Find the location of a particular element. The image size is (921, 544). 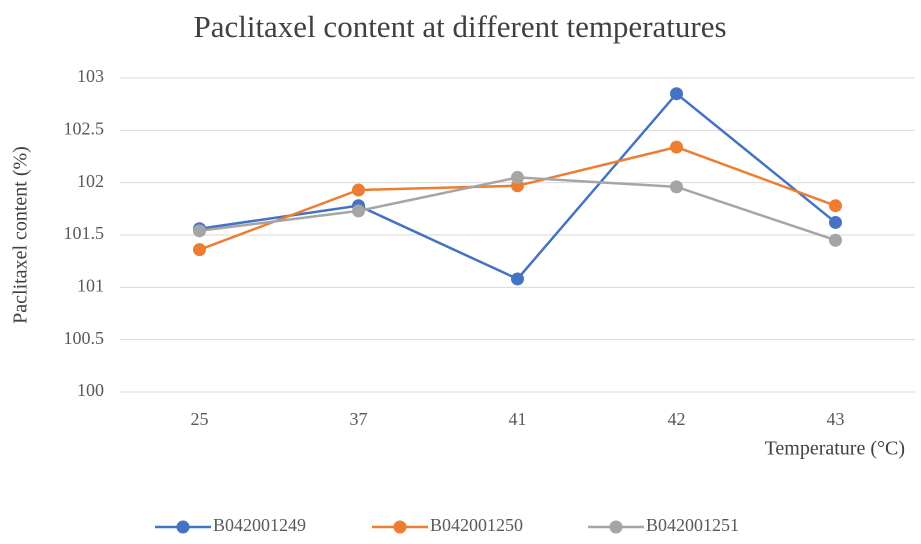

x-tick-label: 43 is located at coordinates (836, 419).